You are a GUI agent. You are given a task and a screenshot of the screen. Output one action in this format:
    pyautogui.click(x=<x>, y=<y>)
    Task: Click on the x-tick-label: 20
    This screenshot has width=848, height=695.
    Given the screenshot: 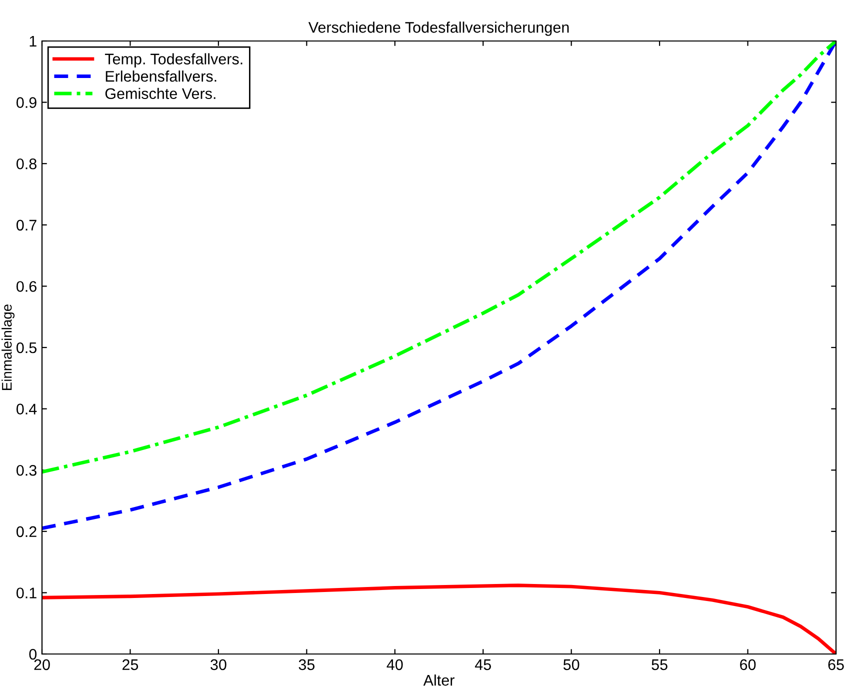 What is the action you would take?
    pyautogui.click(x=42, y=664)
    